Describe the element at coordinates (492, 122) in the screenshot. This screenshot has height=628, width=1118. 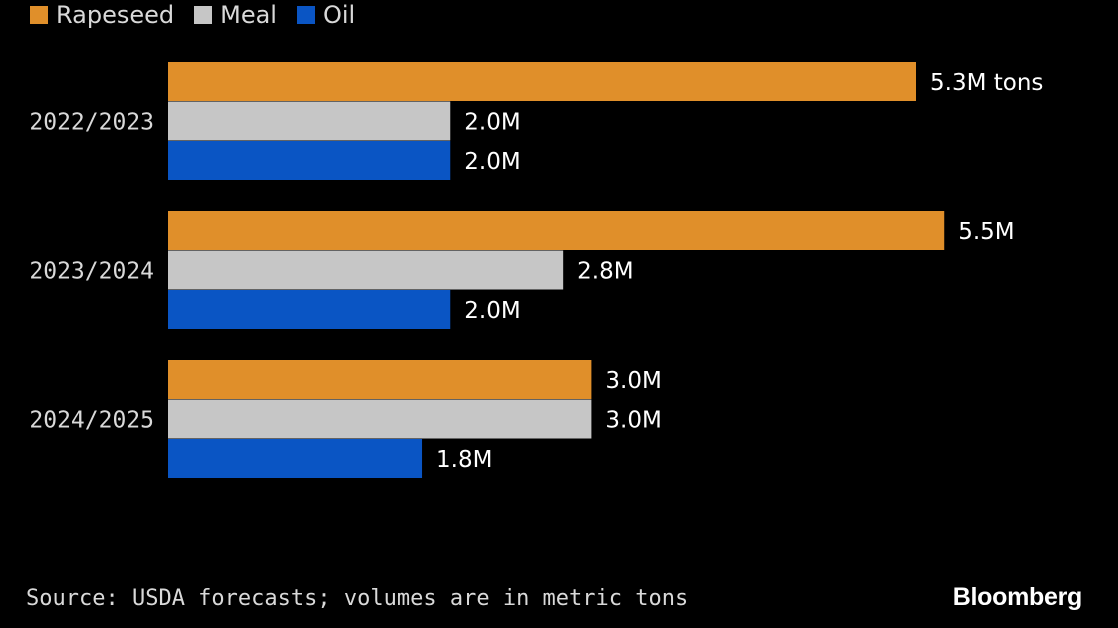
I see `data-label-meal-0: 2.0M` at that location.